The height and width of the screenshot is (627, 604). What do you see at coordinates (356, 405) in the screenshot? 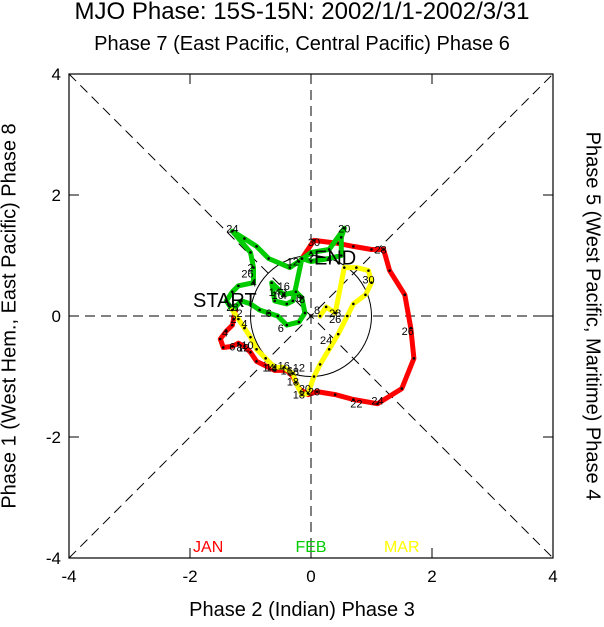
I see `day-label: 22` at bounding box center [356, 405].